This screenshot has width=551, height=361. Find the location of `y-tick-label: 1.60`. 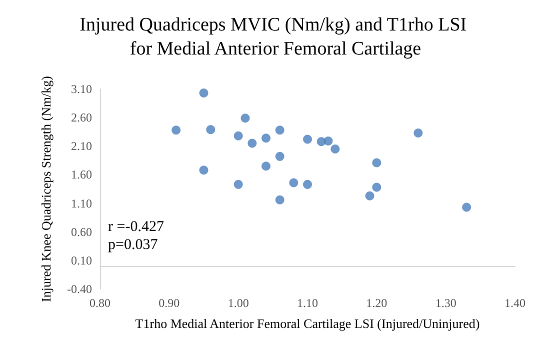

y-tick-label: 1.60 is located at coordinates (81, 175).